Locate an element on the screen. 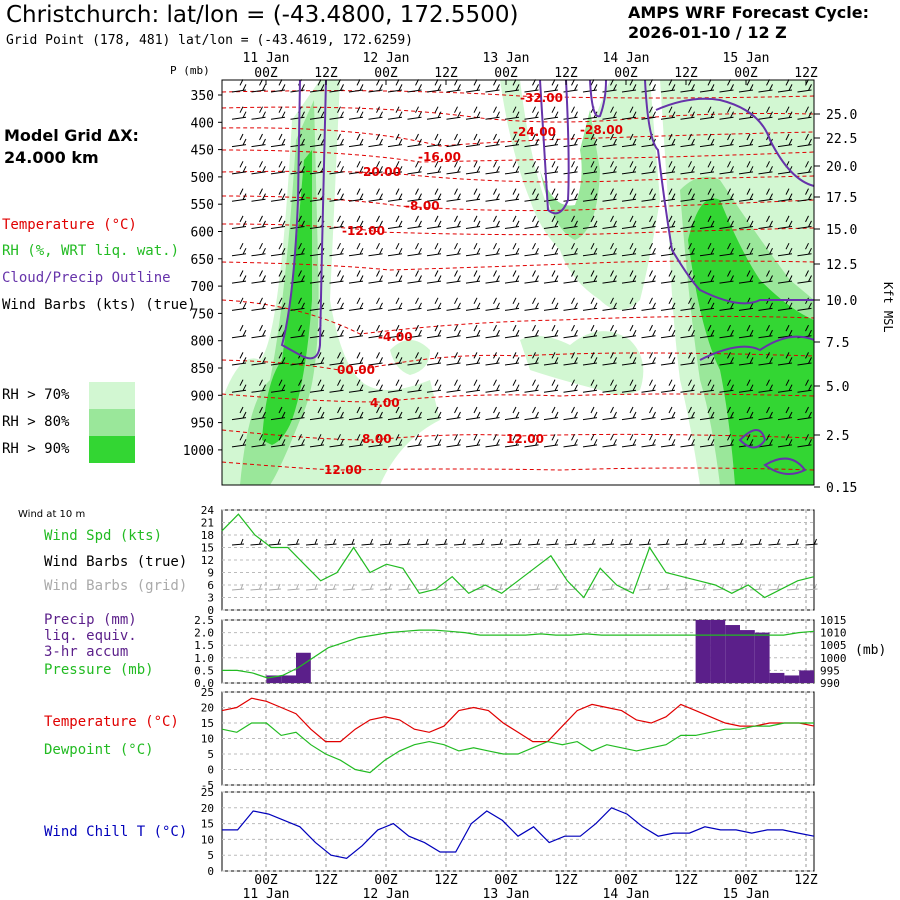  y-tick-label: 3 is located at coordinates (210, 598).